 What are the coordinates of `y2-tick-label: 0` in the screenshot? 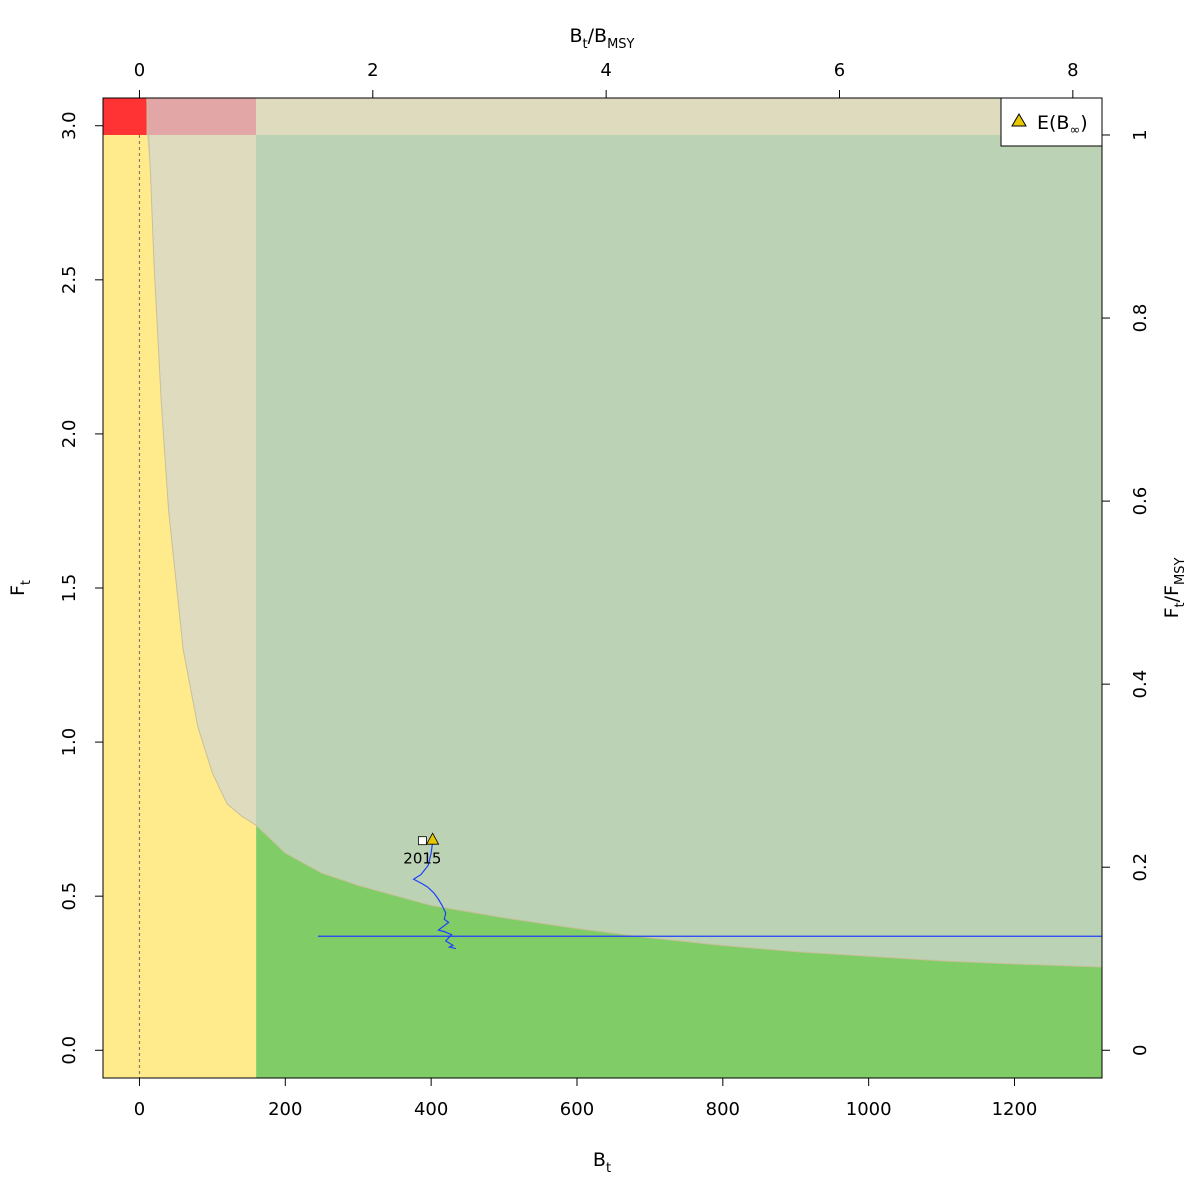 It's located at (1140, 1050).